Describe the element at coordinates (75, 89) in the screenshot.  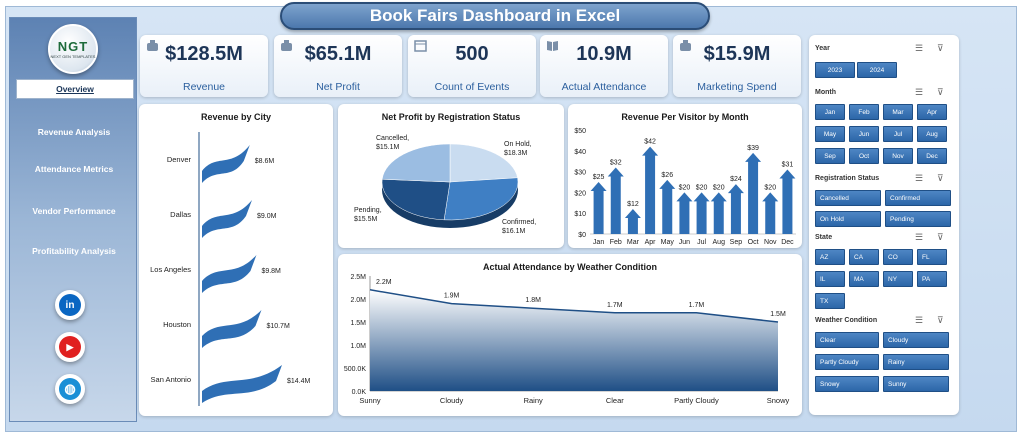
I see `nav-overview: Overview` at that location.